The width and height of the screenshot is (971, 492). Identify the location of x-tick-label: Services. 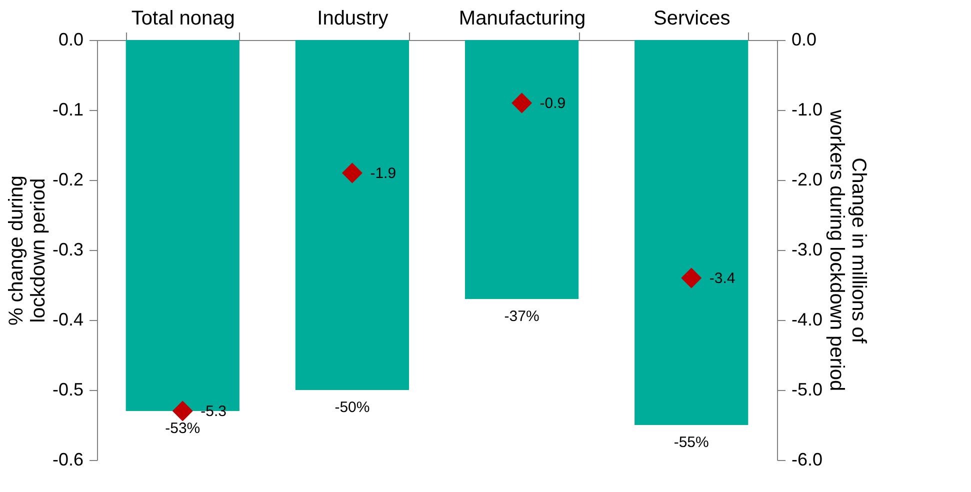
(692, 19).